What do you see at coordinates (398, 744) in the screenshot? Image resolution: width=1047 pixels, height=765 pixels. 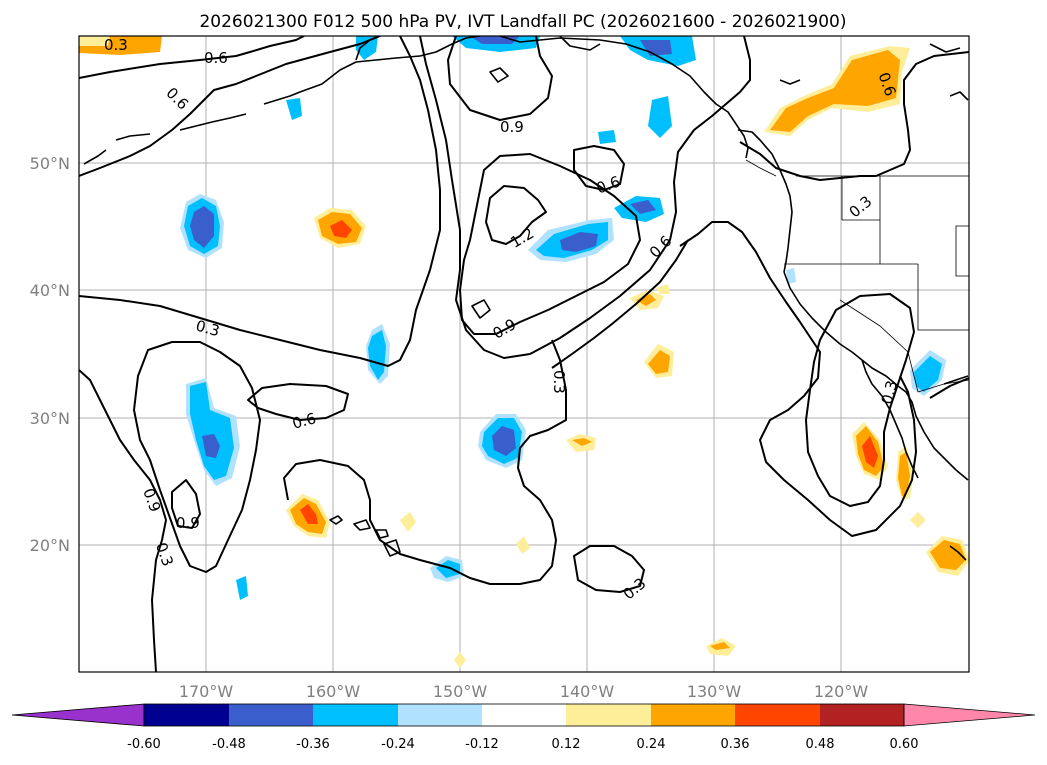 I see `colorbar-tick: -0.24` at bounding box center [398, 744].